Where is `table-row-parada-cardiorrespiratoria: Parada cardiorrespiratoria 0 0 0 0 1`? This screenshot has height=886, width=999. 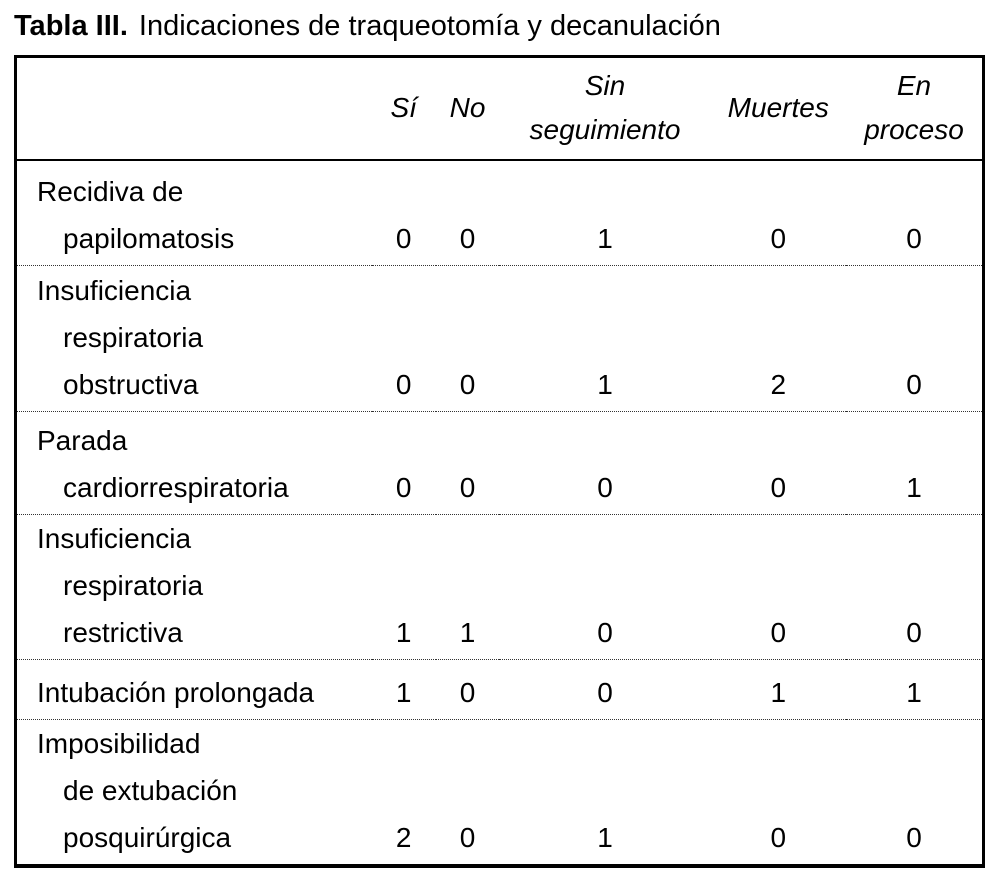
table-row-parada-cardiorrespiratoria: Parada cardiorrespiratoria 0 0 0 0 1 is located at coordinates (499, 463).